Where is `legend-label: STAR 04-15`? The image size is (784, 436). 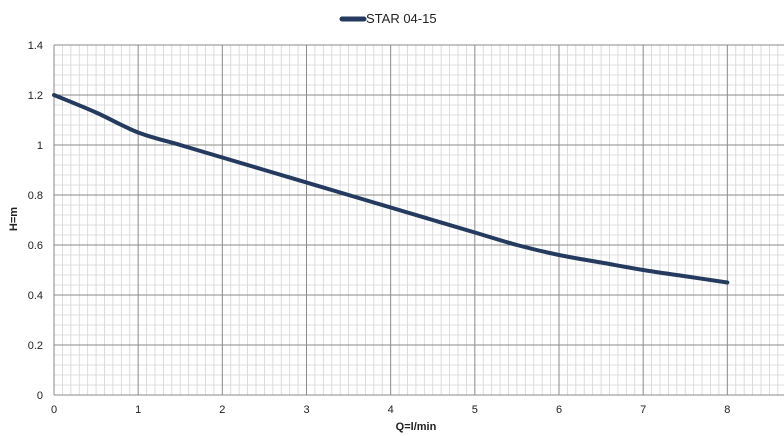
legend-label: STAR 04-15 is located at coordinates (401, 18).